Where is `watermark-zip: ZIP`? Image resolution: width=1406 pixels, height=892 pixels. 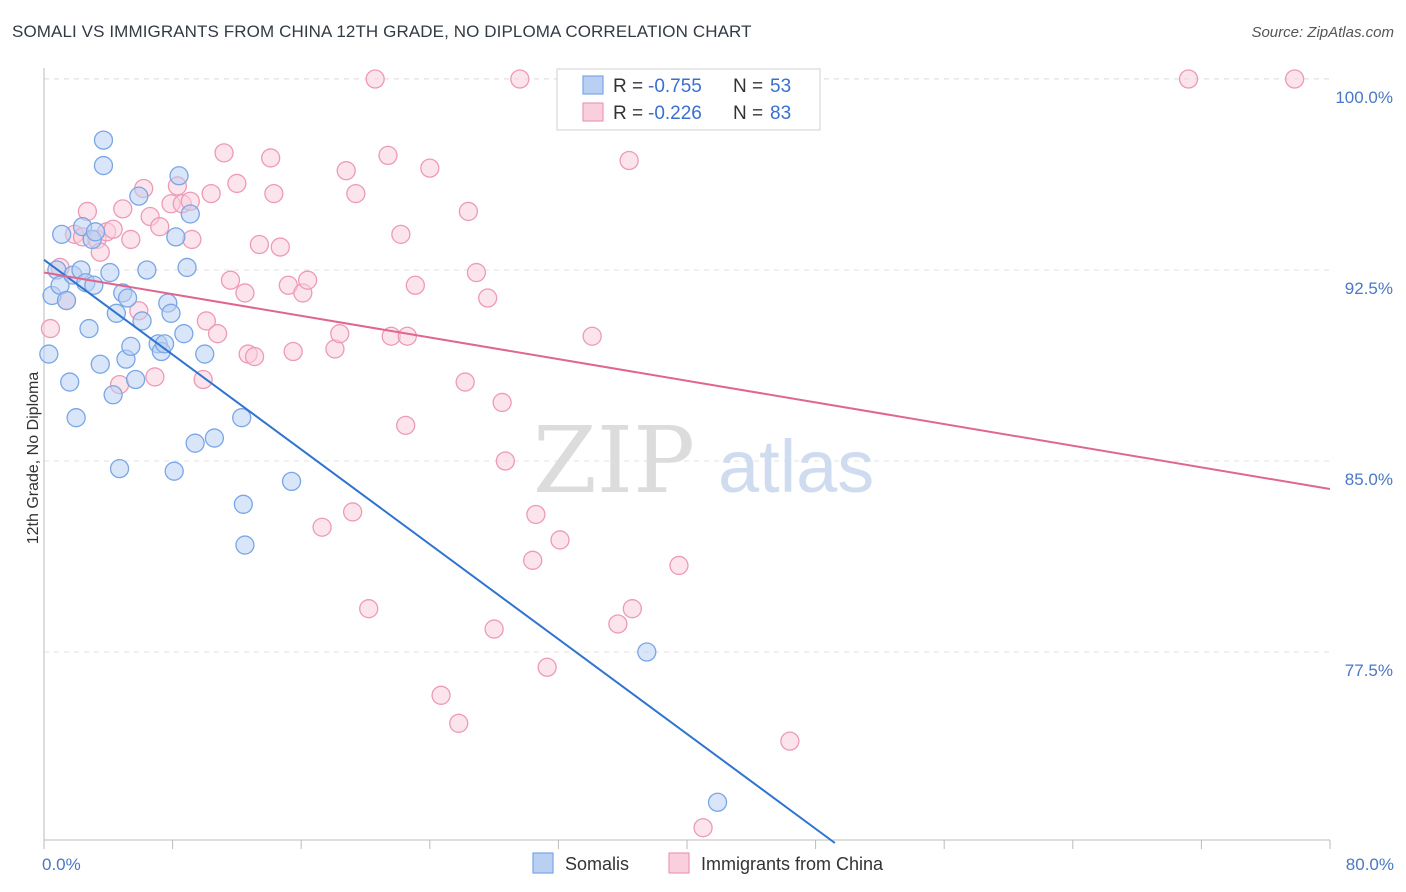 watermark-zip: ZIP is located at coordinates (614, 460).